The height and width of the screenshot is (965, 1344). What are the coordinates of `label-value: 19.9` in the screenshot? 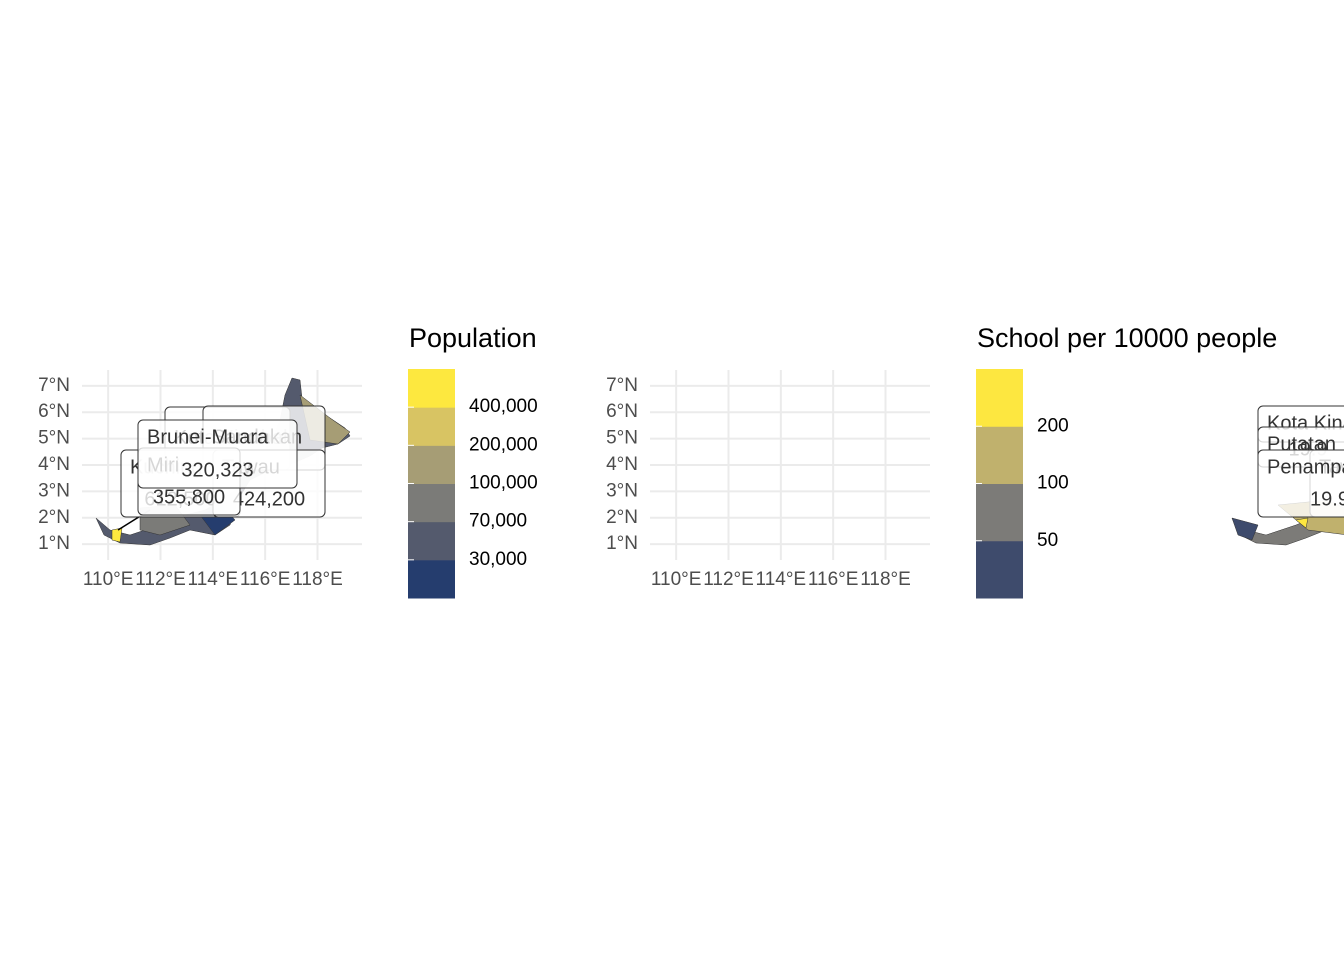 It's located at (1327, 499).